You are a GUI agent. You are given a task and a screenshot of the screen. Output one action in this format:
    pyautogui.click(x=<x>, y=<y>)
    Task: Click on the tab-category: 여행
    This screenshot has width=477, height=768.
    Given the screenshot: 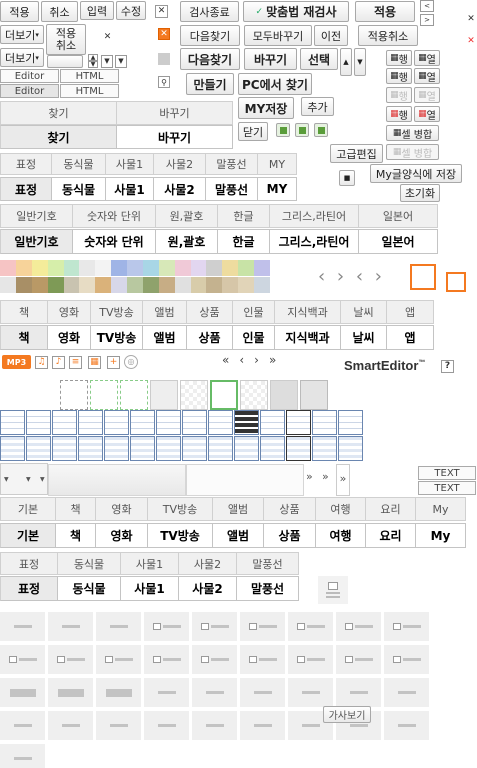 What is the action you would take?
    pyautogui.click(x=341, y=509)
    